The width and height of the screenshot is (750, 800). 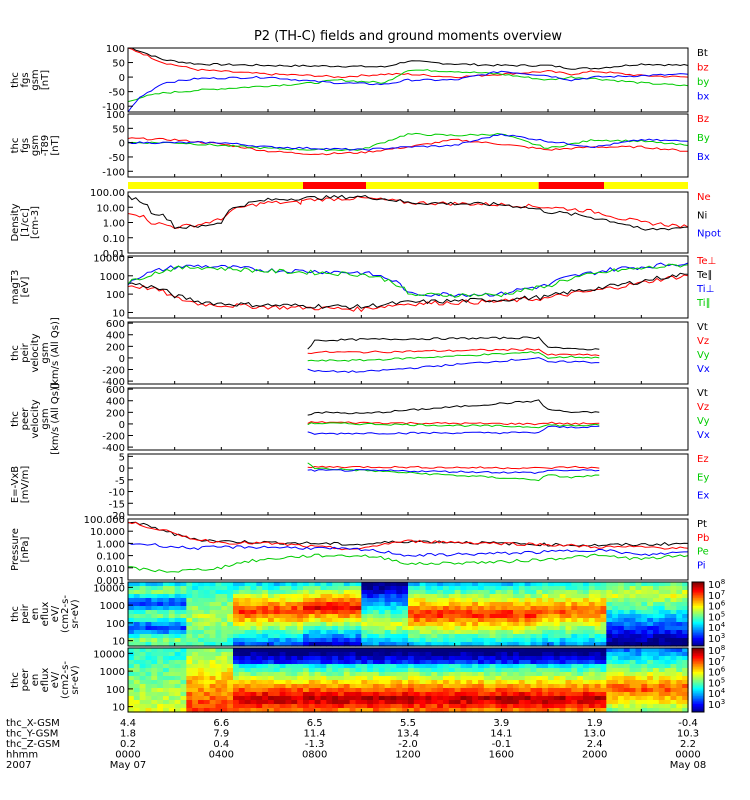 What do you see at coordinates (698, 614) in the screenshot?
I see `colorbar-frame` at bounding box center [698, 614].